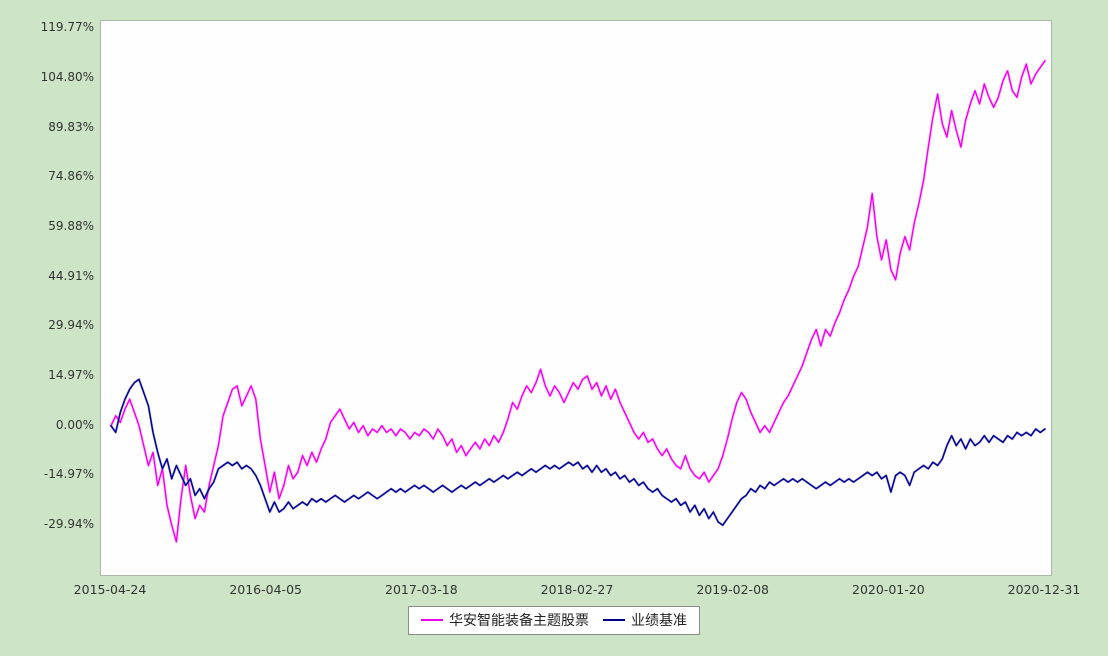  I want to click on y-tick-label: 44.91%, so click(71, 275).